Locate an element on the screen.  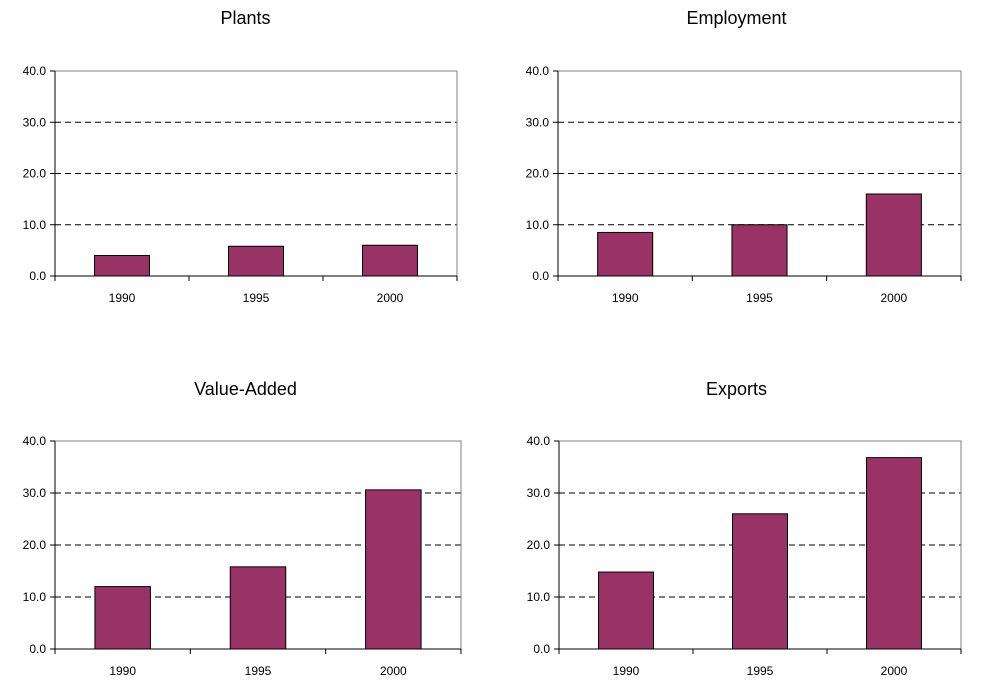
chart-title: Employment is located at coordinates (736, 18).